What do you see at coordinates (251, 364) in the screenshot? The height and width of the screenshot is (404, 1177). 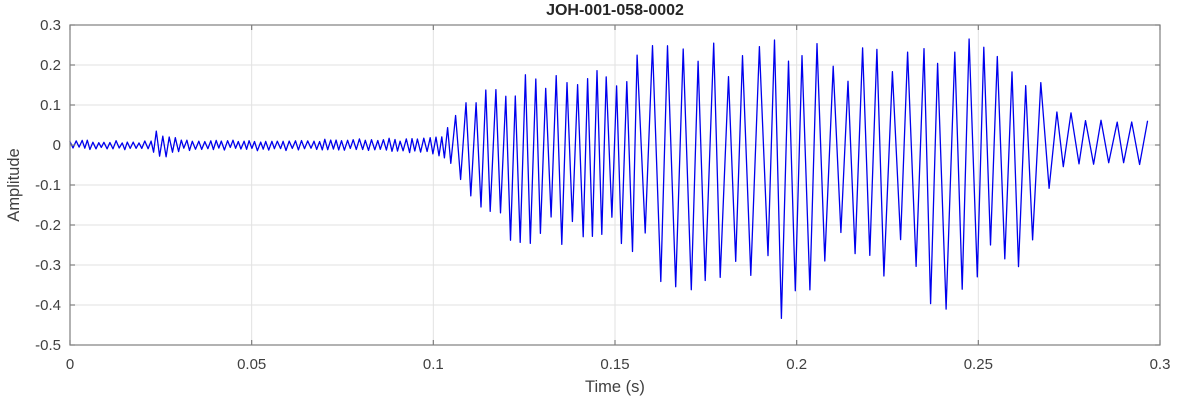 I see `x-tick-label: 0.05` at bounding box center [251, 364].